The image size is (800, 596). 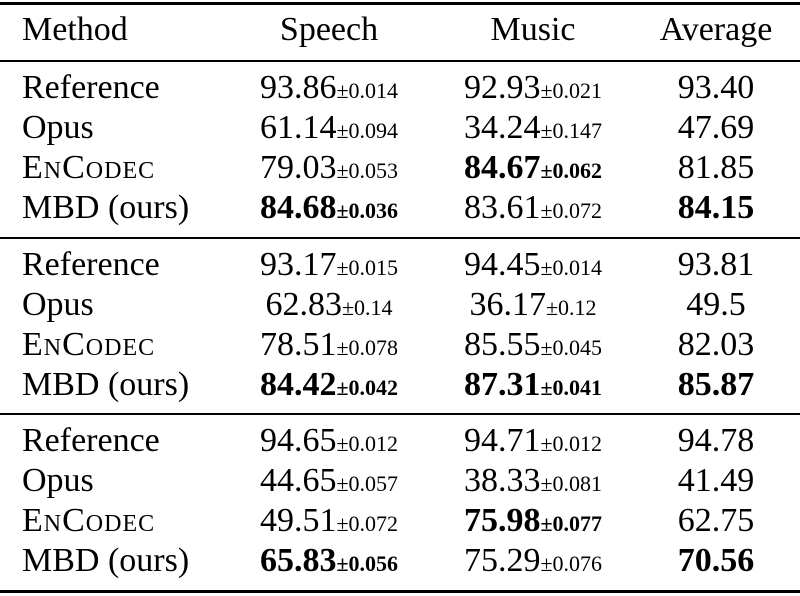 What do you see at coordinates (303, 304) in the screenshot?
I see `speech-value: 62.83` at bounding box center [303, 304].